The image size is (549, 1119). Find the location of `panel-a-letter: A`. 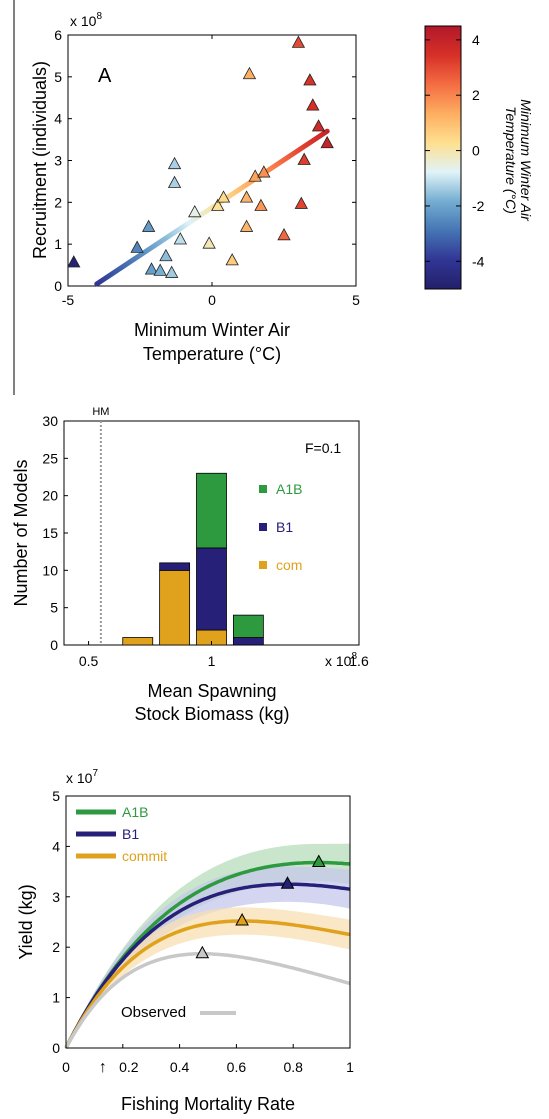

panel-a-letter: A is located at coordinates (105, 76).